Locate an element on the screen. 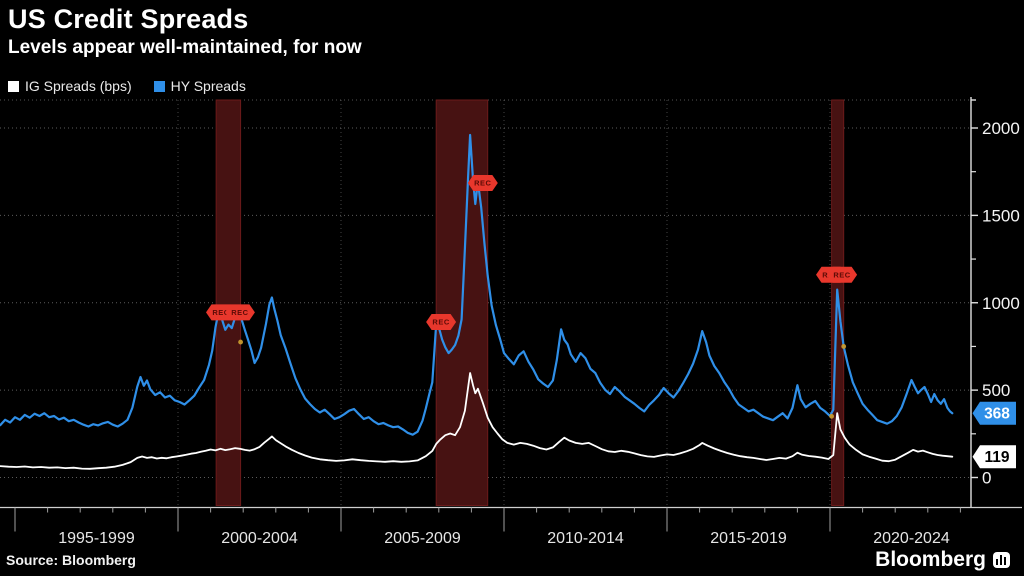  x-axis-group-label: 2005-2009 is located at coordinates (422, 538).